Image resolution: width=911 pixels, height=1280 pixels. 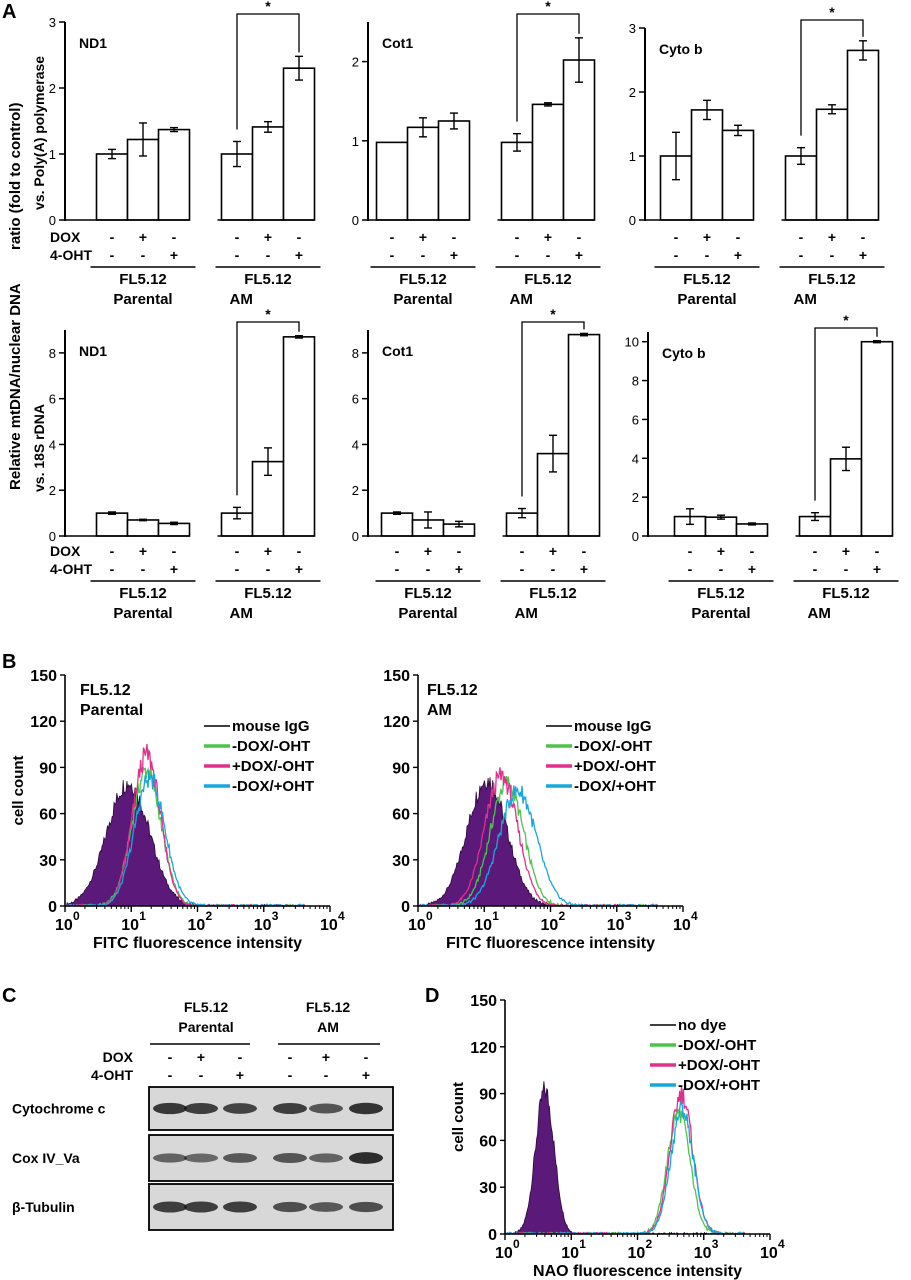 What do you see at coordinates (52, 353) in the screenshot?
I see `y-tick-label: 8` at bounding box center [52, 353].